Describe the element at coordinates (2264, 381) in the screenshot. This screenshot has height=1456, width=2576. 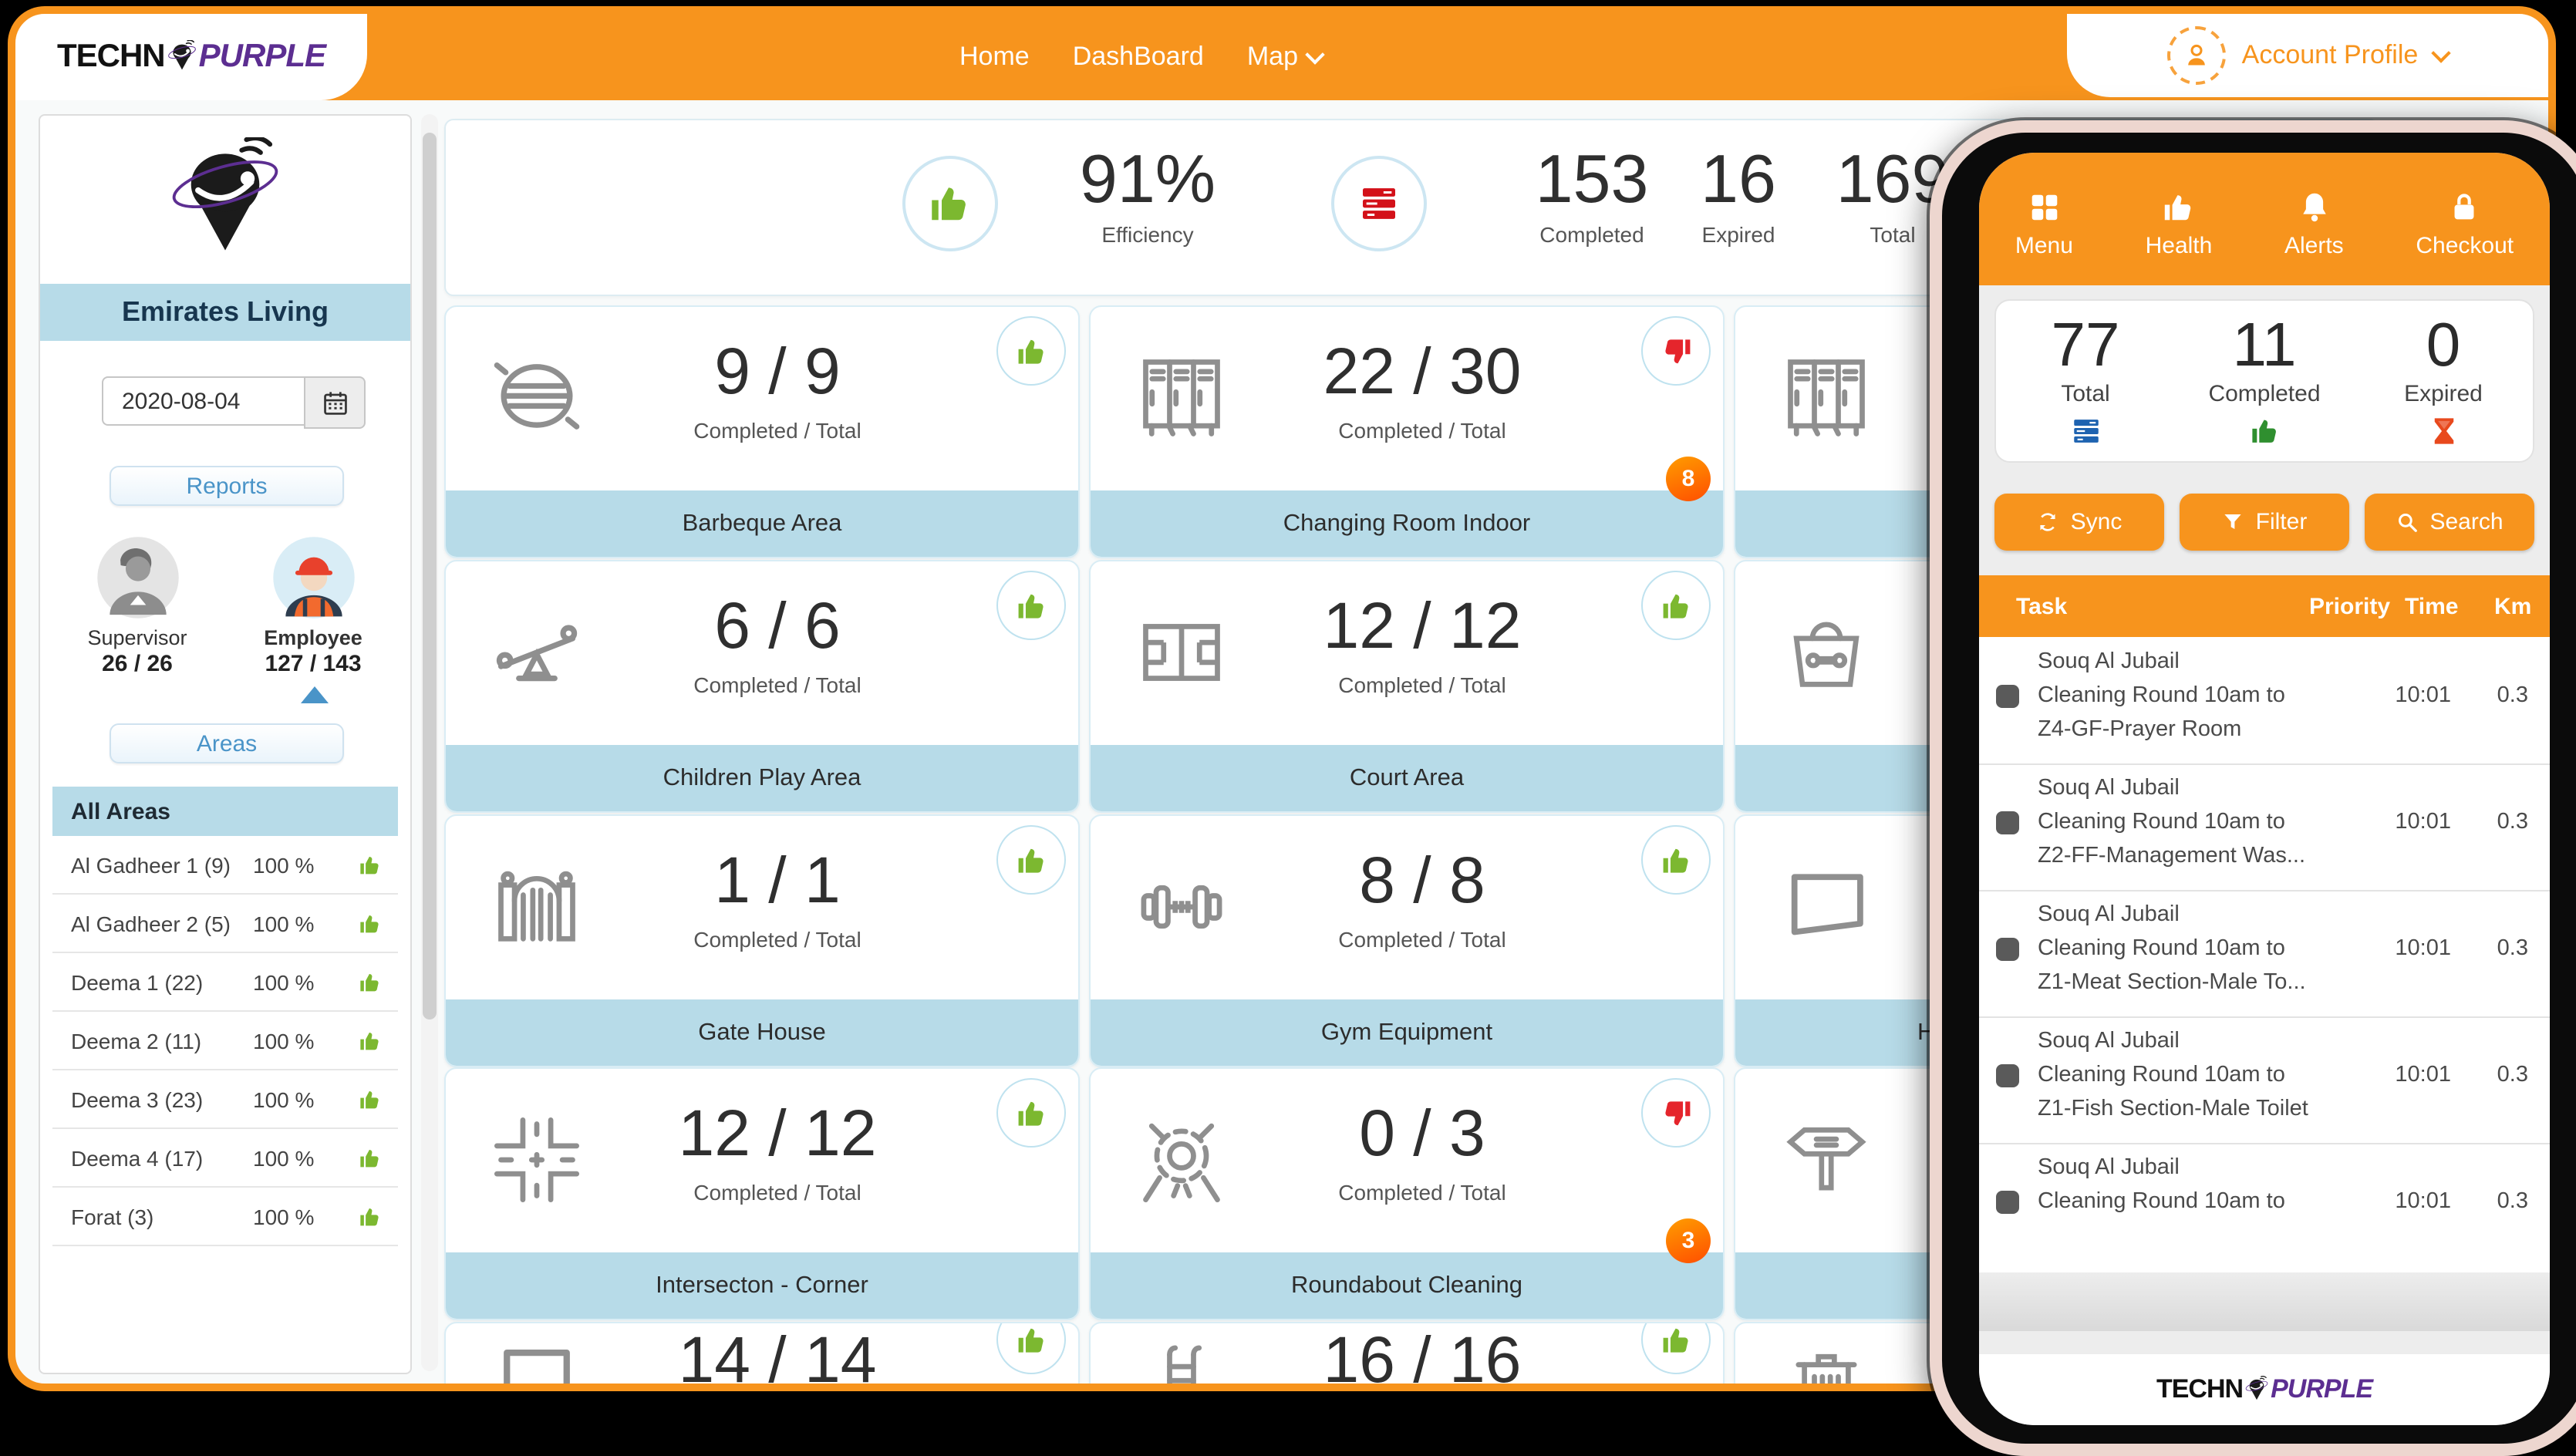
I see `phone-completed-stat: 11 Completed` at that location.